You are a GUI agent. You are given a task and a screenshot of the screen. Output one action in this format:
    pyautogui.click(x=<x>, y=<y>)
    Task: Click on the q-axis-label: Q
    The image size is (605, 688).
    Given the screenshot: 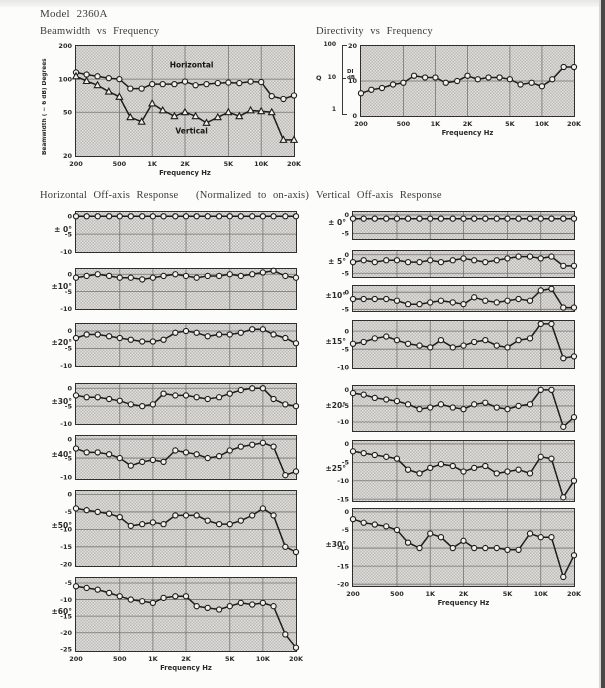 What is the action you would take?
    pyautogui.click(x=319, y=78)
    